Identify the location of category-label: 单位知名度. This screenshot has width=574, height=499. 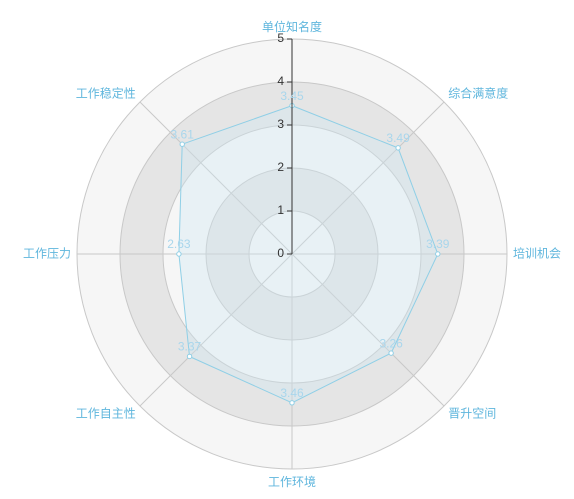
(292, 26).